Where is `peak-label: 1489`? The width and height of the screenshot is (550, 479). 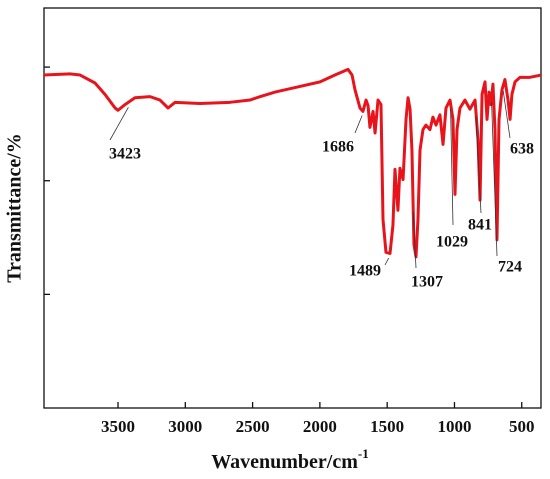 peak-label: 1489 is located at coordinates (365, 271).